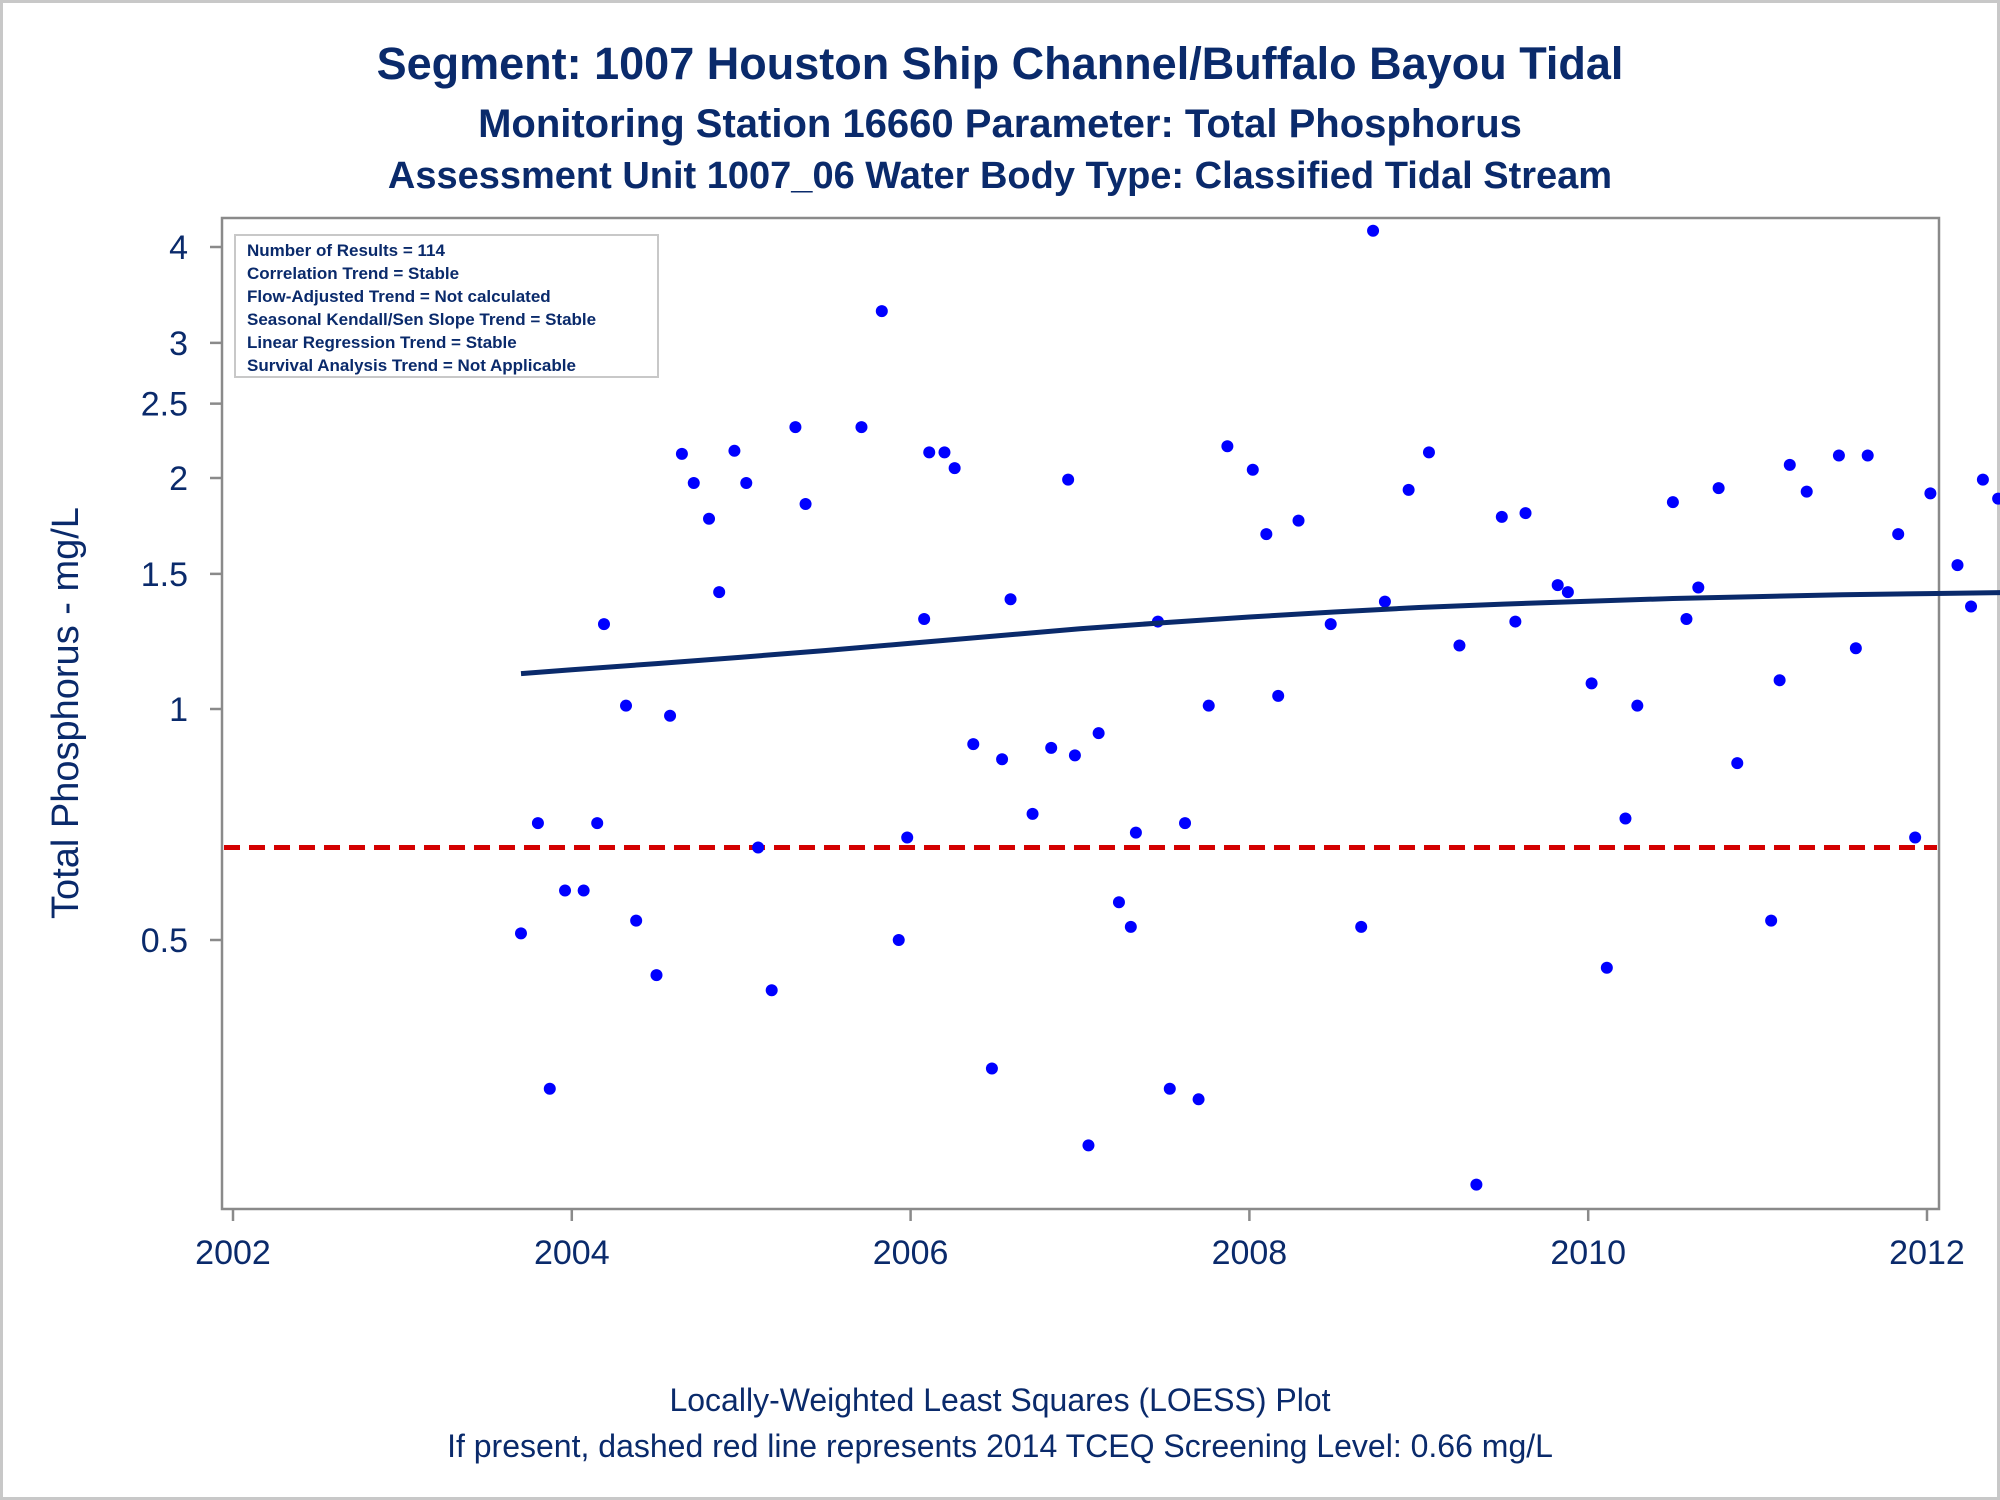  I want to click on y-axis-label: Total Phosphorus - mg/L, so click(66, 713).